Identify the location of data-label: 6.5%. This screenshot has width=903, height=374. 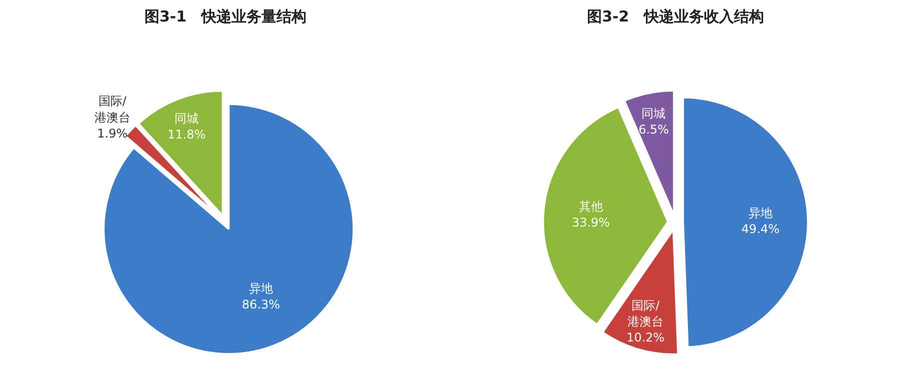
(653, 129).